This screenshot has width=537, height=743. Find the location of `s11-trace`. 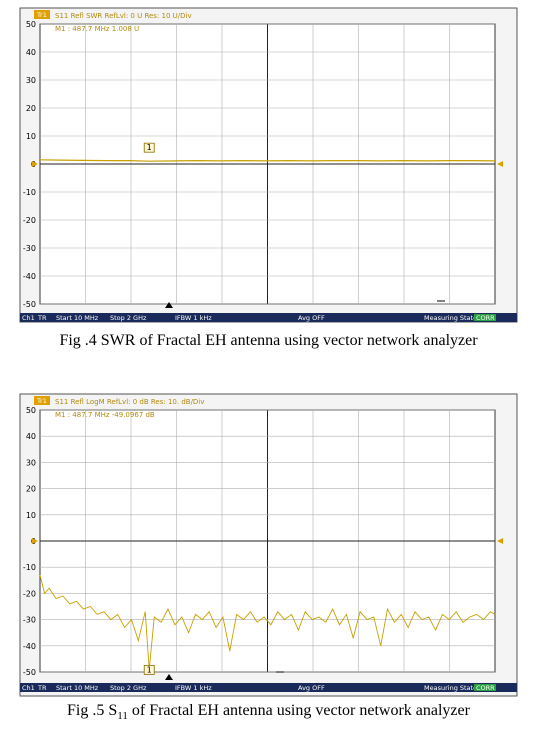

s11-trace is located at coordinates (267, 622).